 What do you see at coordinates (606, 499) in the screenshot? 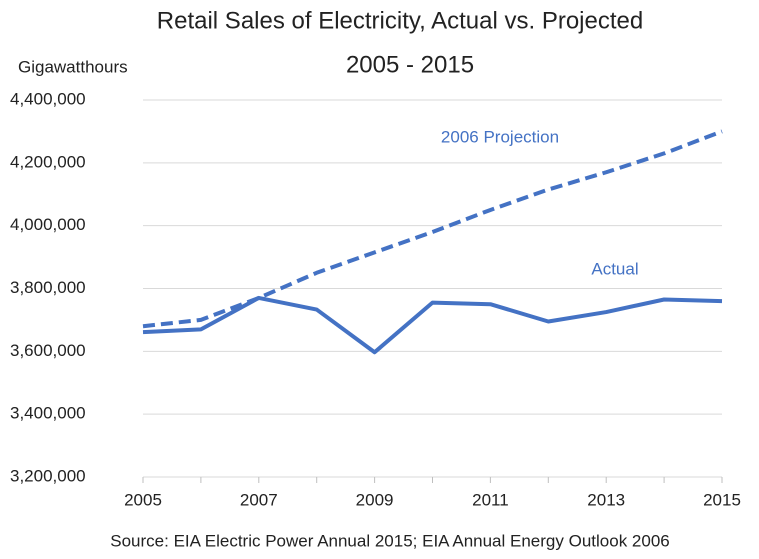
I see `x-tick-label: 2013` at bounding box center [606, 499].